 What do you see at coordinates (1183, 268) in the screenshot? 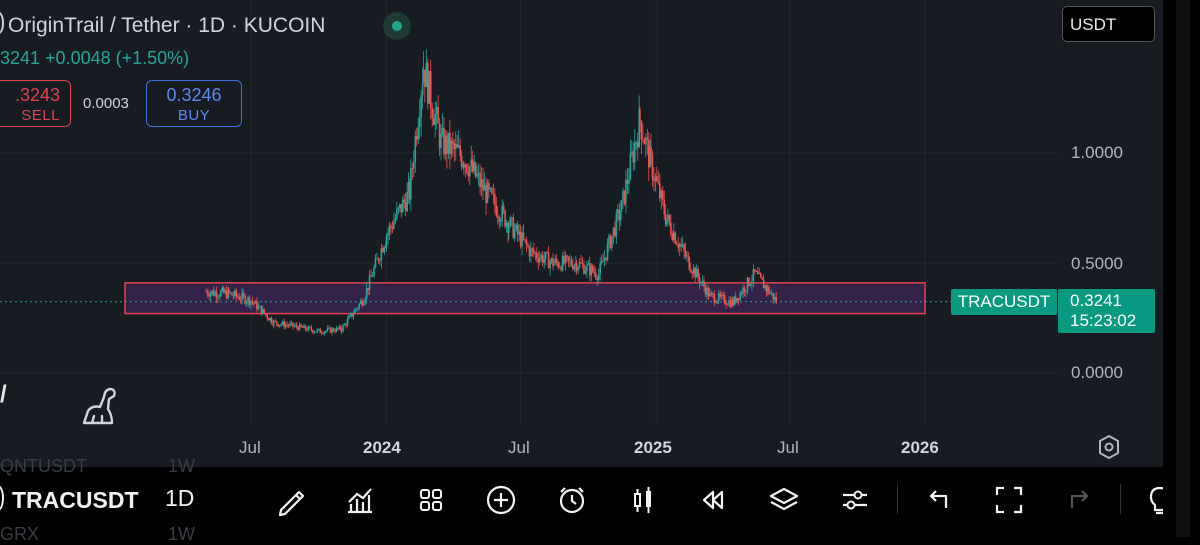
I see `scrollbar` at bounding box center [1183, 268].